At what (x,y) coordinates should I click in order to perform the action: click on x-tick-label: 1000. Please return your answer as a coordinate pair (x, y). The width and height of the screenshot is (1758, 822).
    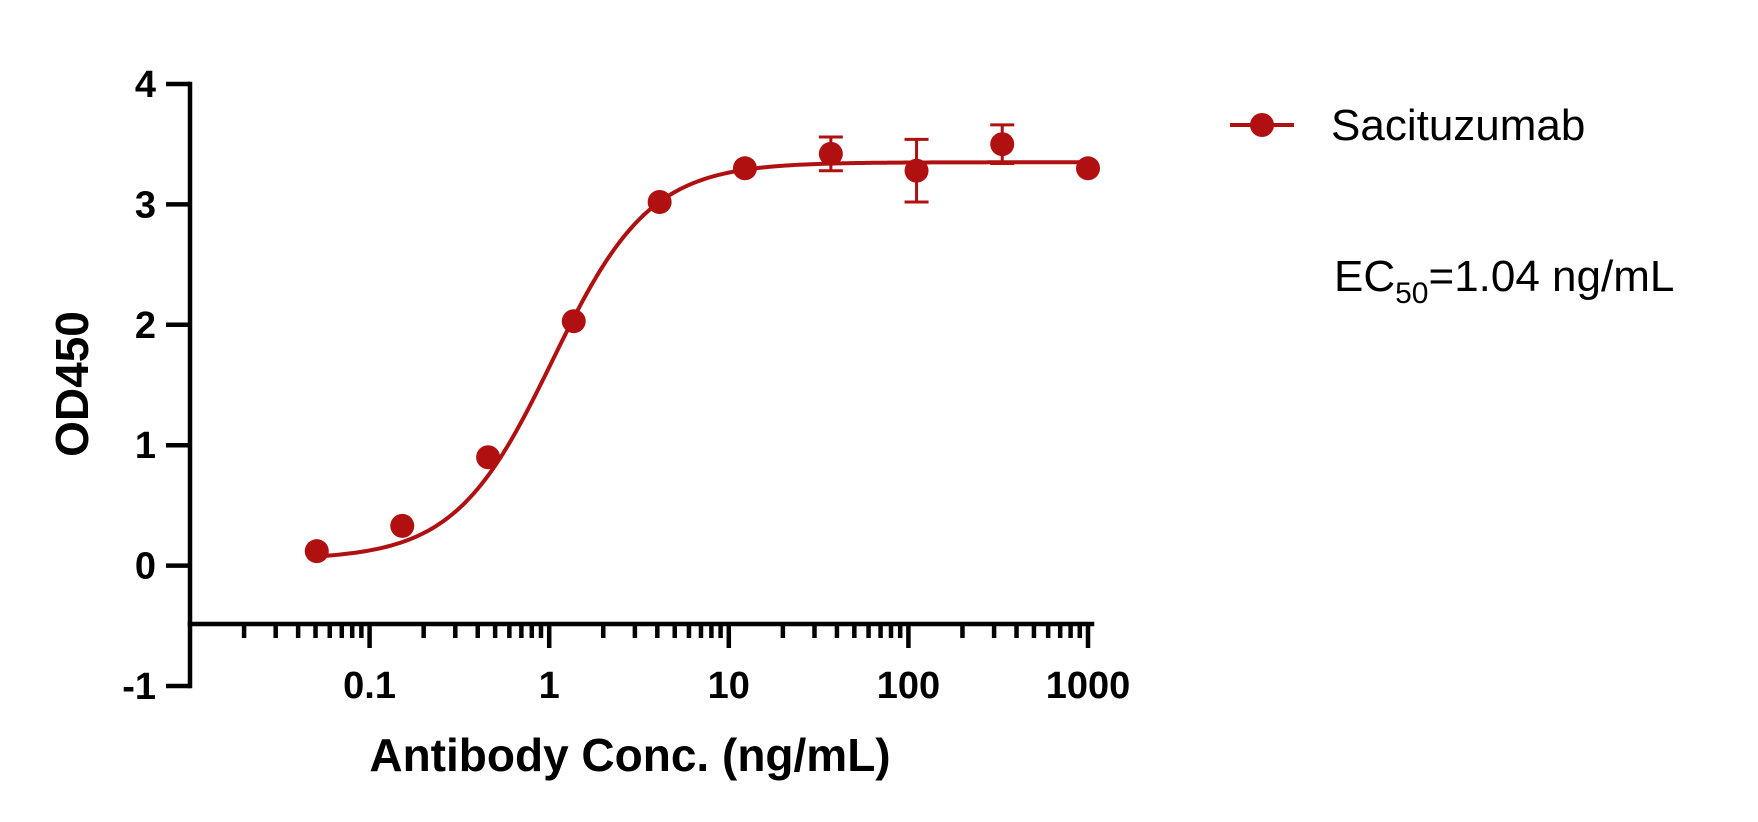
    Looking at the image, I should click on (1088, 686).